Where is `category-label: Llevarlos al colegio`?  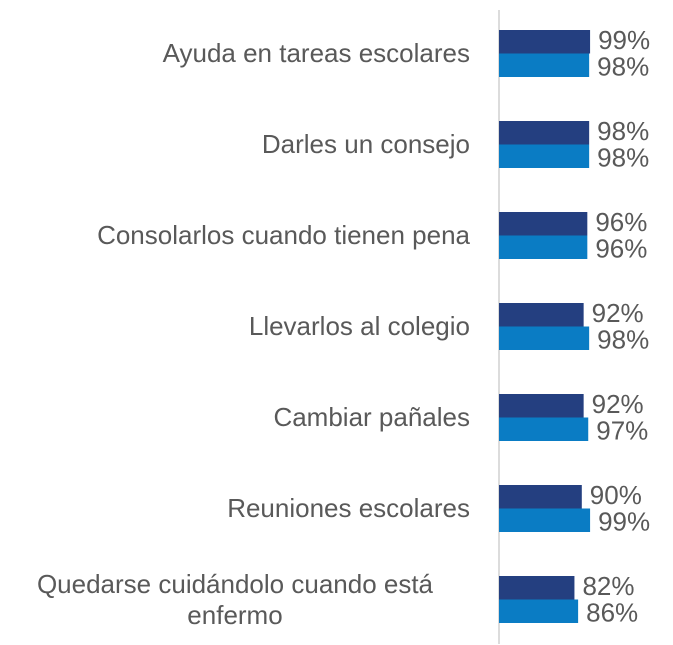 category-label: Llevarlos al colegio is located at coordinates (359, 326).